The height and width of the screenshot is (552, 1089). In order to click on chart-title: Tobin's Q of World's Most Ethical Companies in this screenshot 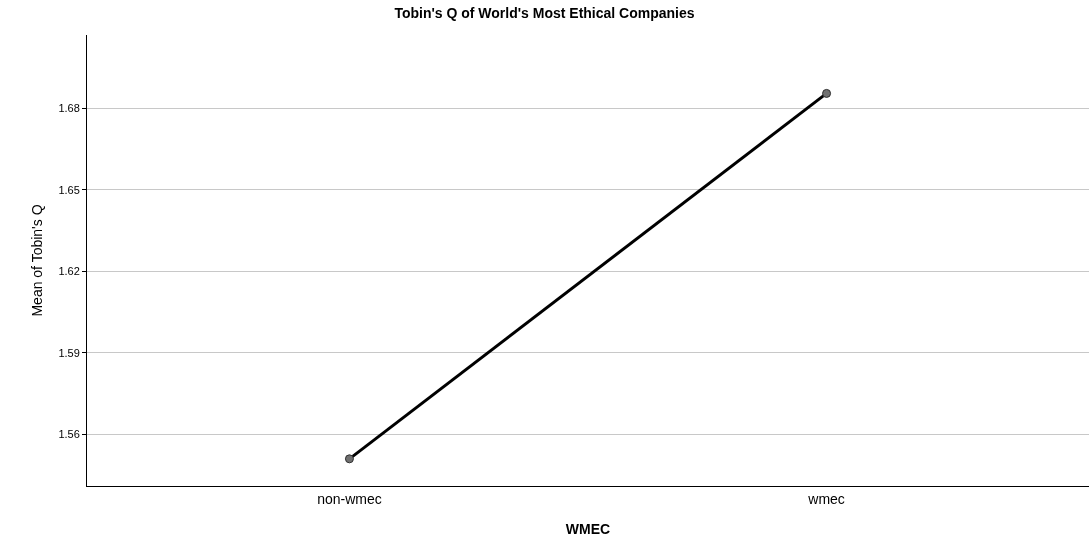, I will do `click(544, 13)`.